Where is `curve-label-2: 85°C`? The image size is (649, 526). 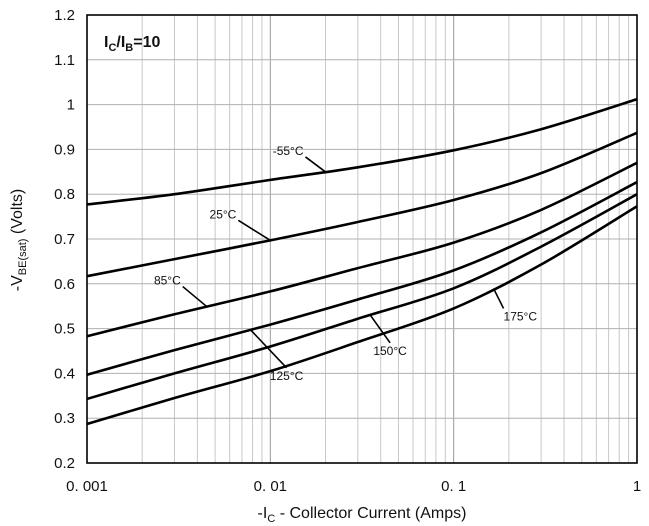
curve-label-2: 85°C is located at coordinates (167, 281).